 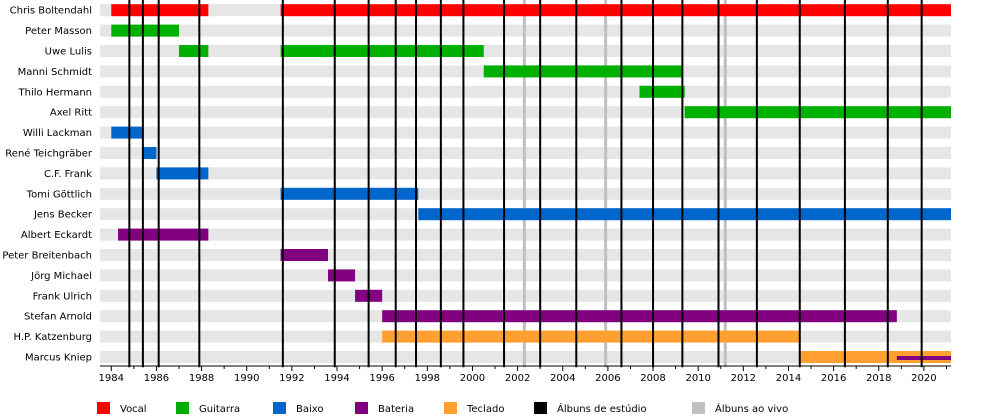 I want to click on member-bar-teclado, so click(x=591, y=336).